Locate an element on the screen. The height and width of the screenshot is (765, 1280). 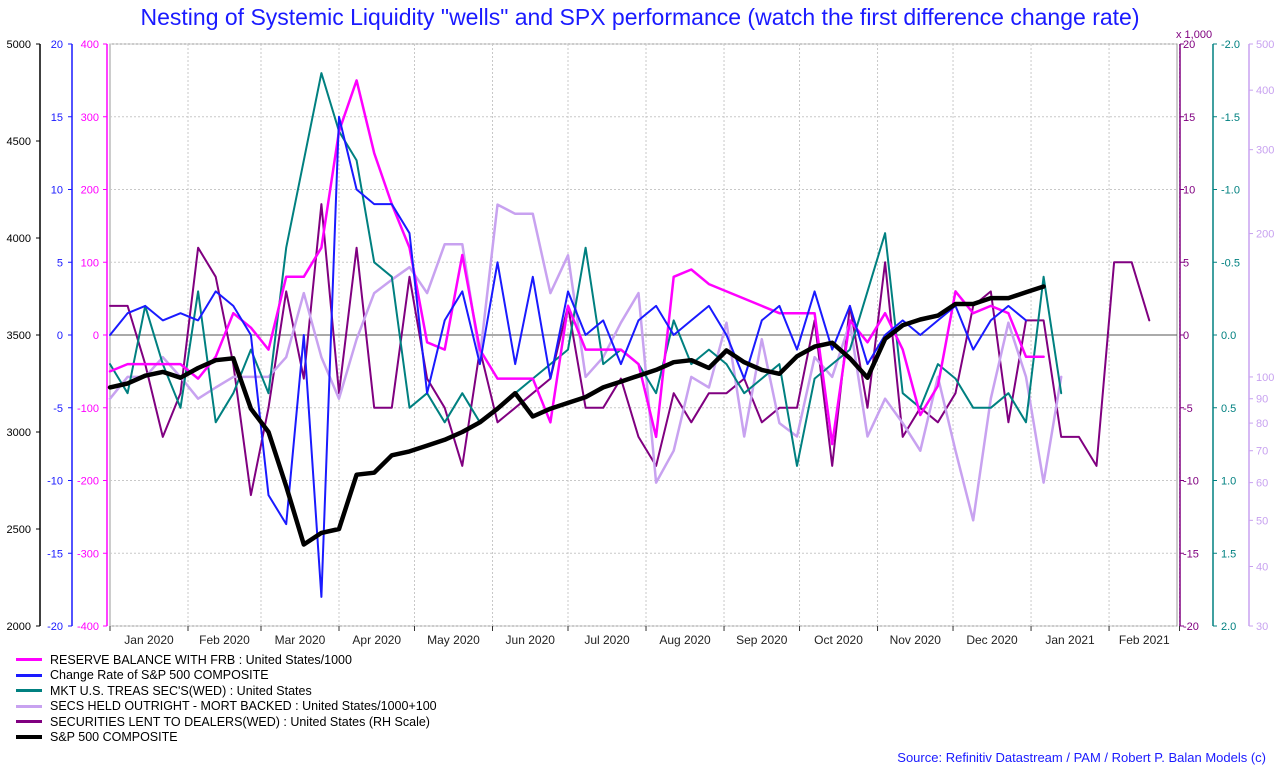
spx-tick-label: 5000 is located at coordinates (19, 45).